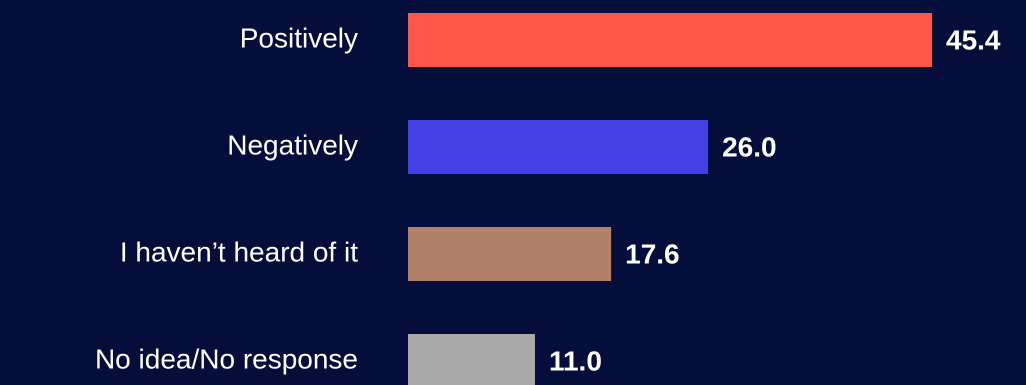 The image size is (1026, 385). I want to click on category-label: Negatively, so click(292, 144).